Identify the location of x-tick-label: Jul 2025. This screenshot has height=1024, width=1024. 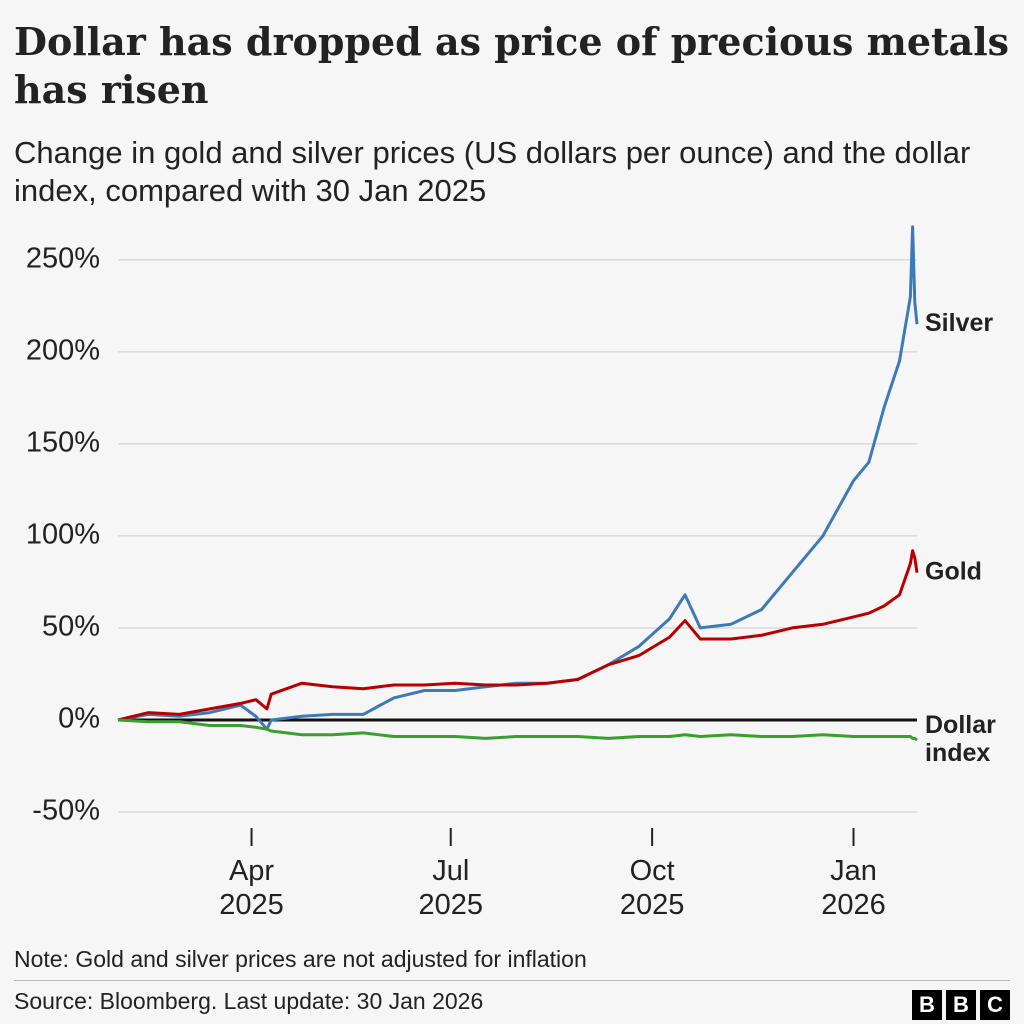
(450, 888).